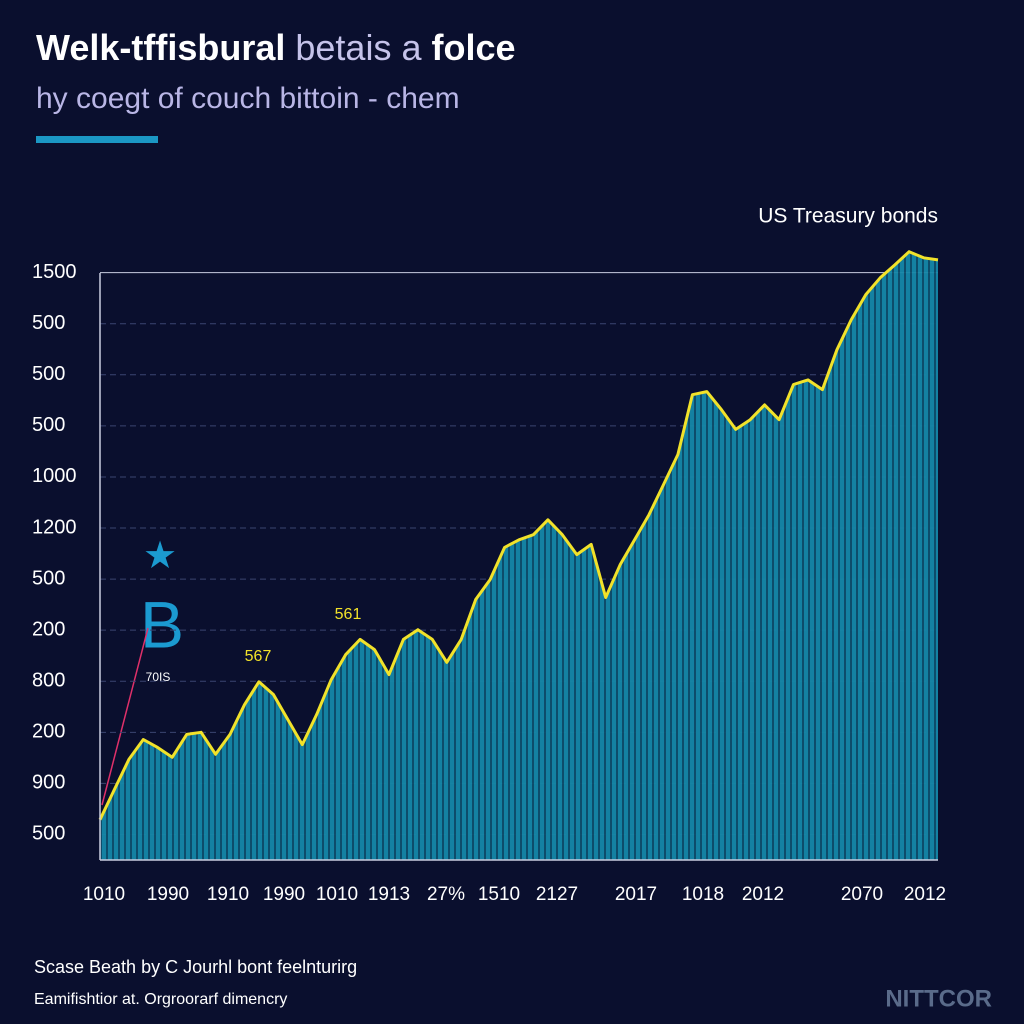 This screenshot has height=1024, width=1024. What do you see at coordinates (389, 894) in the screenshot?
I see `x-tick-label: 1913` at bounding box center [389, 894].